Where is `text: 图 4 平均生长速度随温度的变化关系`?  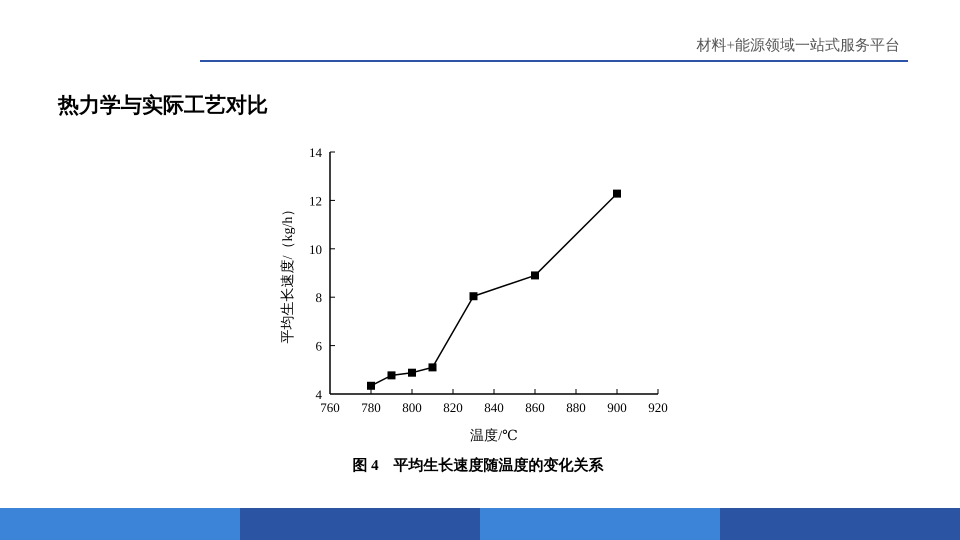 text: 图 4 平均生长速度随温度的变化关系 is located at coordinates (478, 465).